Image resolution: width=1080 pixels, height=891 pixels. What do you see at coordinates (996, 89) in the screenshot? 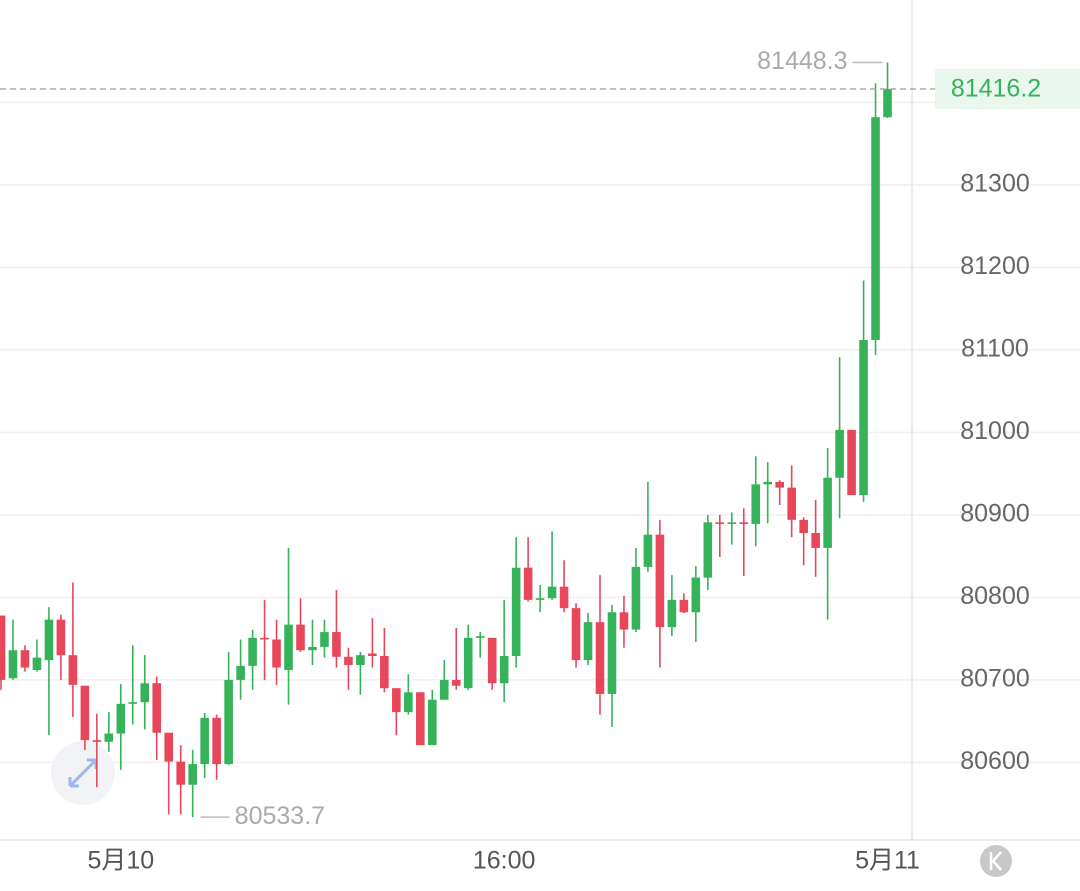
I see `last-price-label: 81416.2` at bounding box center [996, 89].